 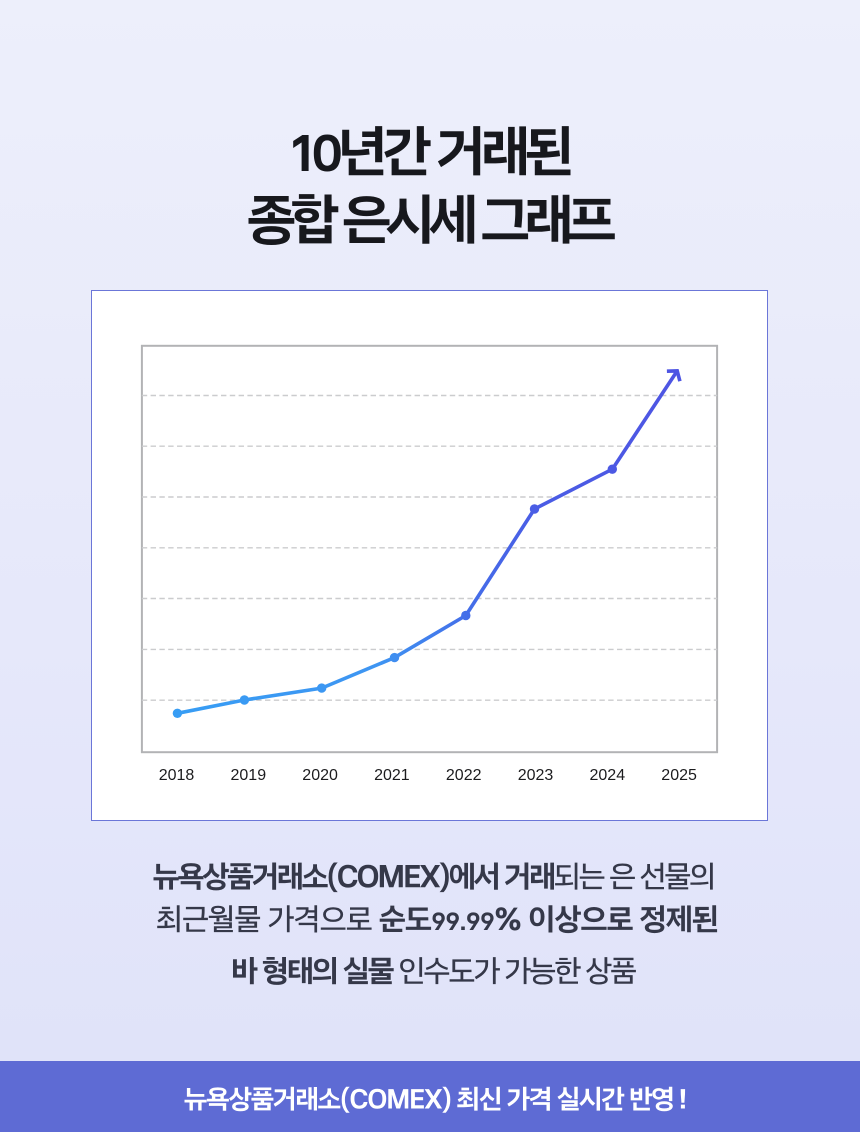 I want to click on svg-text: 2018, so click(x=177, y=775).